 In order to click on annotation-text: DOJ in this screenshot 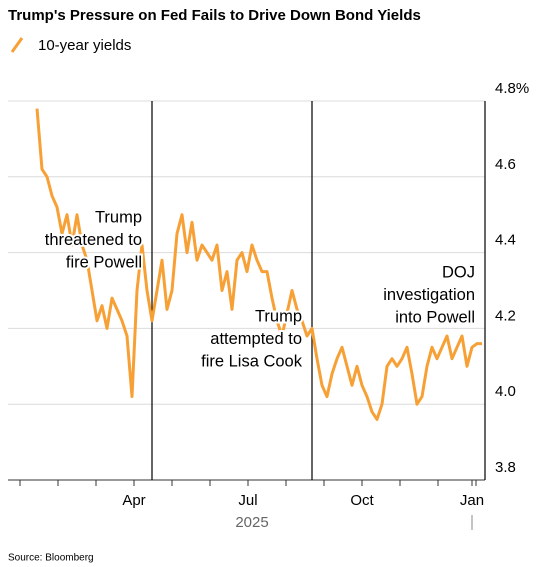, I will do `click(458, 272)`.